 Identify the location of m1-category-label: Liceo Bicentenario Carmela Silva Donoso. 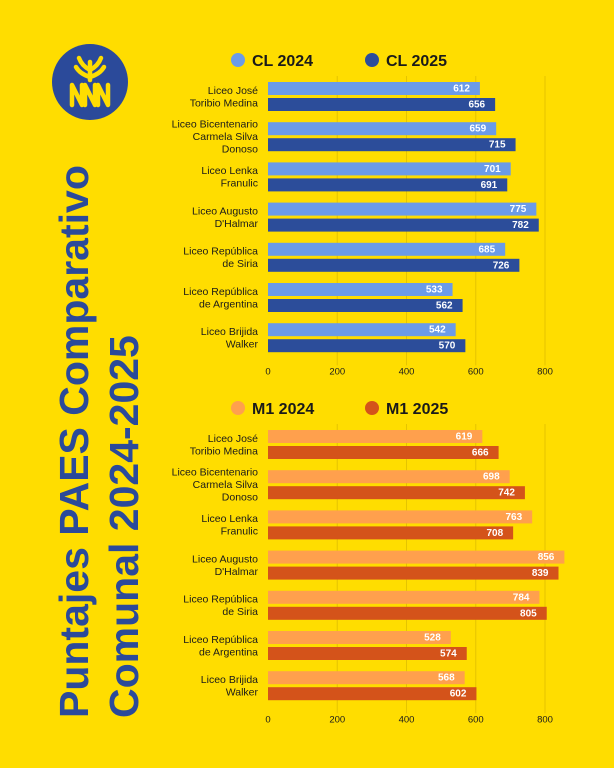
(215, 485).